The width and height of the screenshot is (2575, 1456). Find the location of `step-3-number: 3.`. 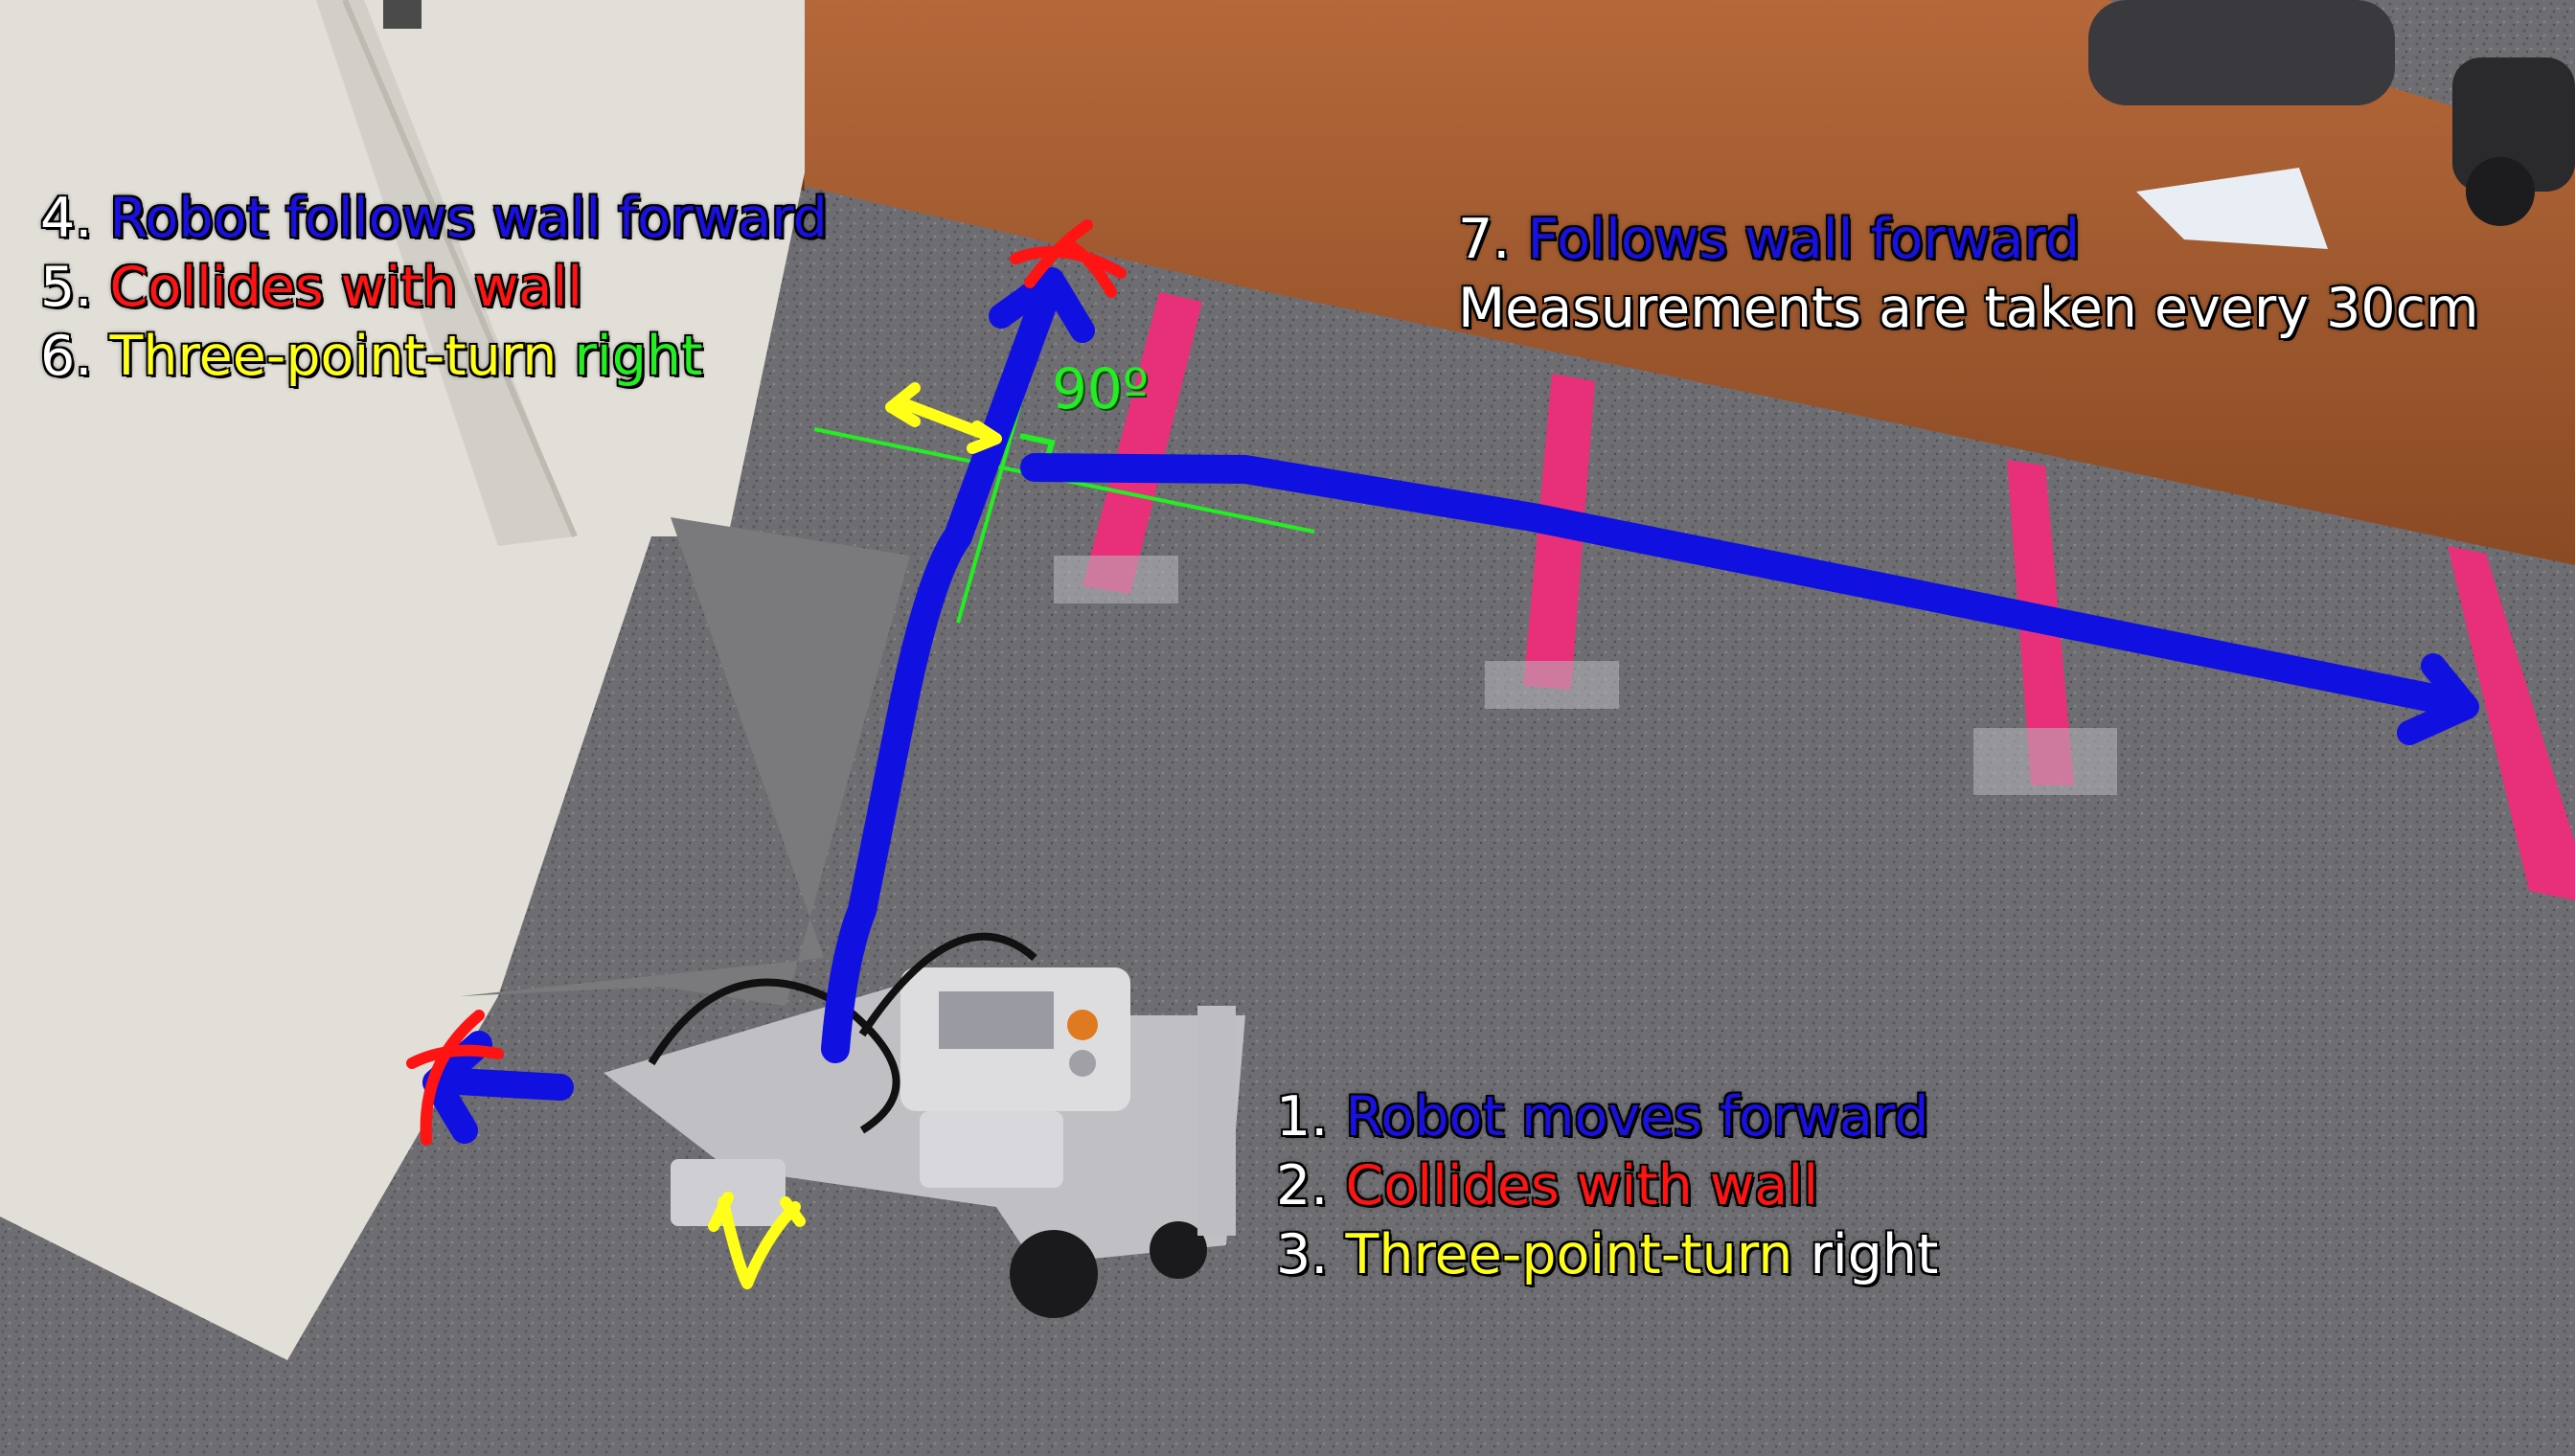

step-3-number: 3. is located at coordinates (1311, 1255).